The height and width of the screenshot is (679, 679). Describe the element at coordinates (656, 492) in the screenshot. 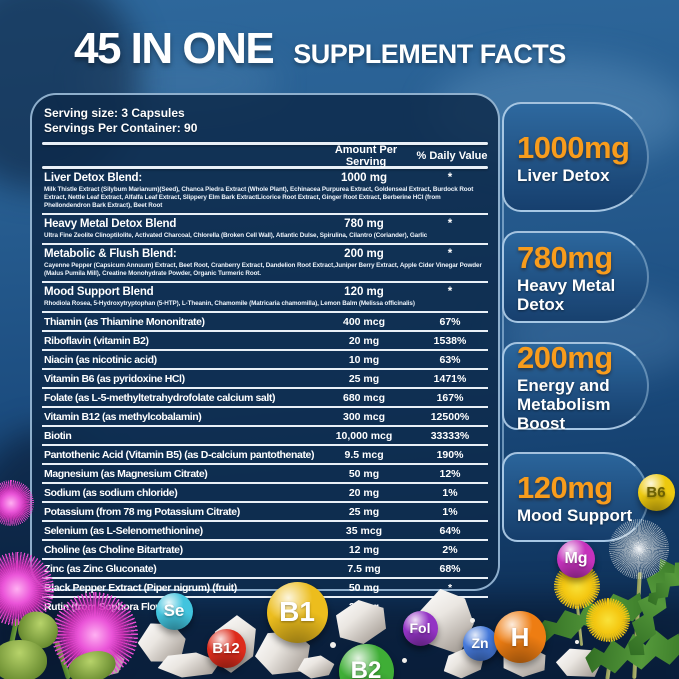

I see `vitamin-badge-b6: B6` at that location.